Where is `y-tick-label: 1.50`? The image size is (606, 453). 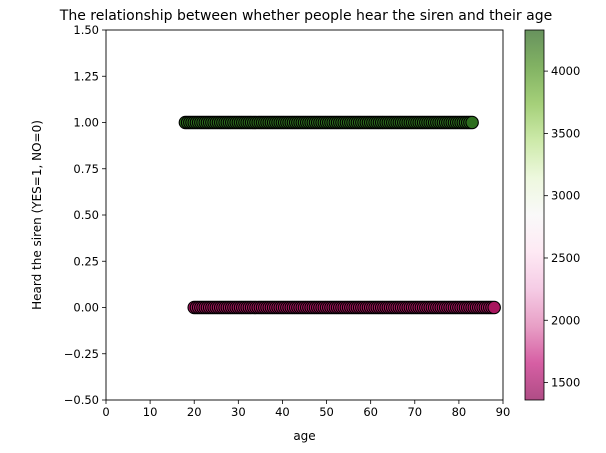
y-tick-label: 1.50 is located at coordinates (86, 30).